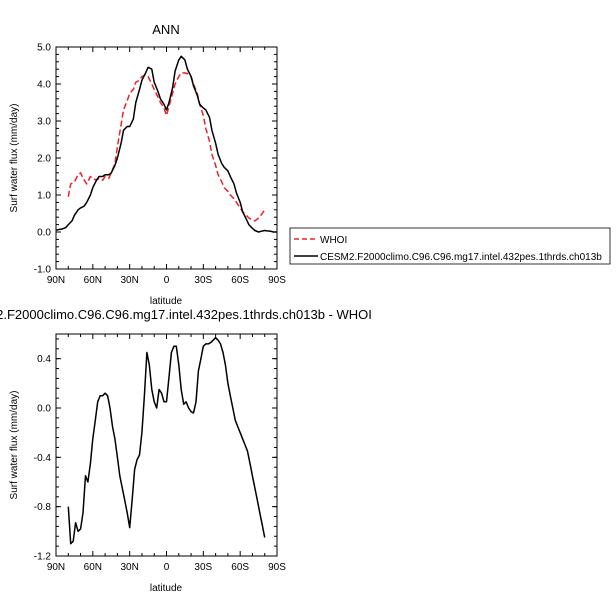 The height and width of the screenshot is (616, 616). What do you see at coordinates (240, 567) in the screenshot?
I see `bottom-x-tick-label: 60S` at bounding box center [240, 567].